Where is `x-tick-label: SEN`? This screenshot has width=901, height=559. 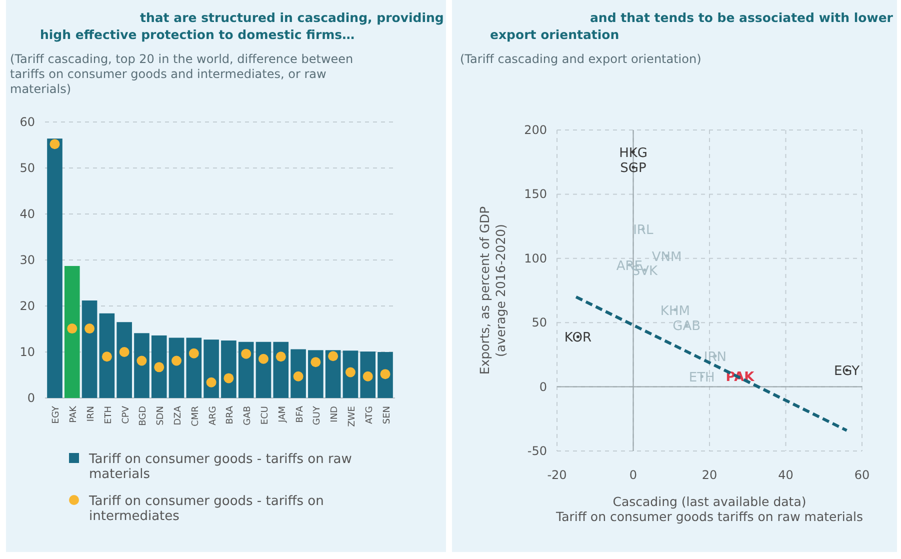
x-tick-label: SEN is located at coordinates (387, 415).